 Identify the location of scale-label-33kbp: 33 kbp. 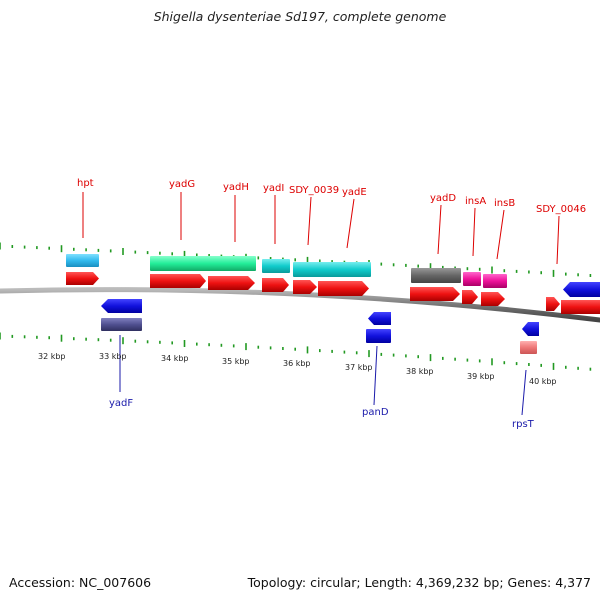
(113, 356).